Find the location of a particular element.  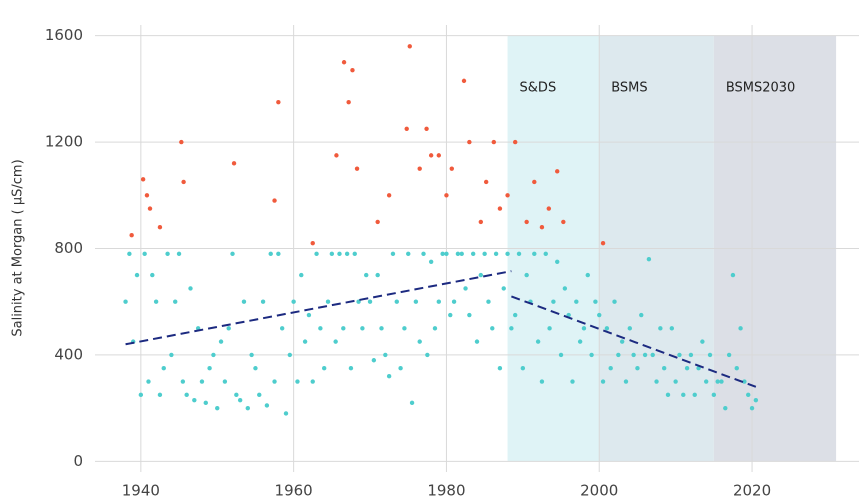

y-axis-label: Salinity at Morgan ( µS/cm) is located at coordinates (18, 247).